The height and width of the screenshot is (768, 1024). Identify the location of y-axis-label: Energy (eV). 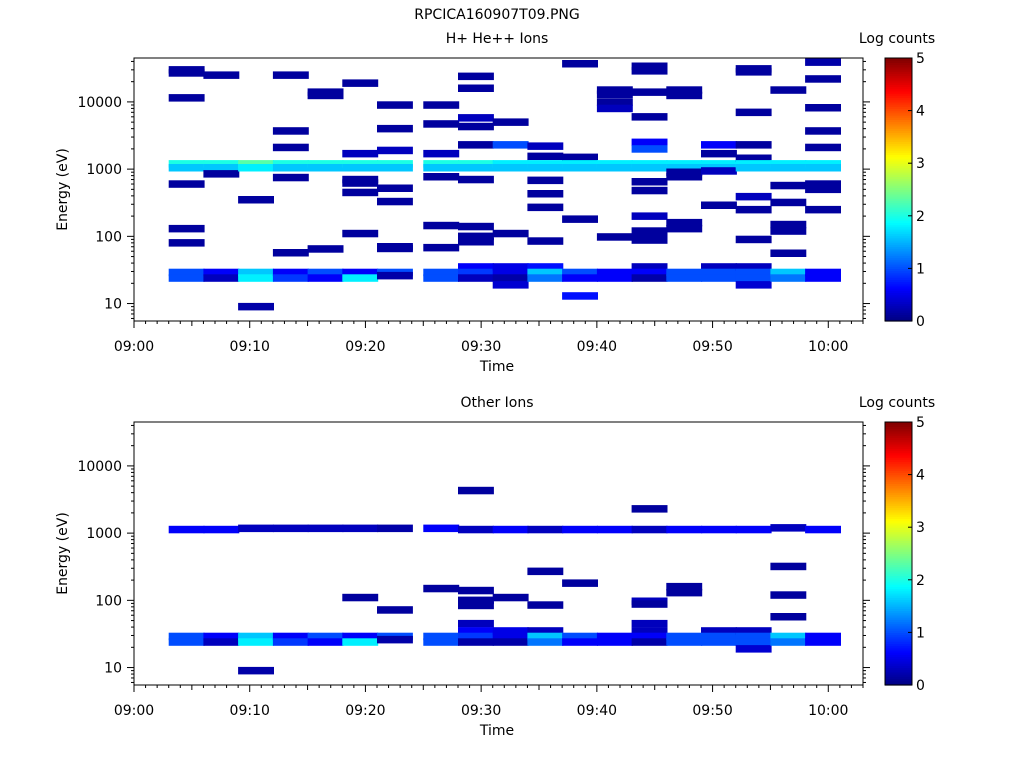
(63, 553).